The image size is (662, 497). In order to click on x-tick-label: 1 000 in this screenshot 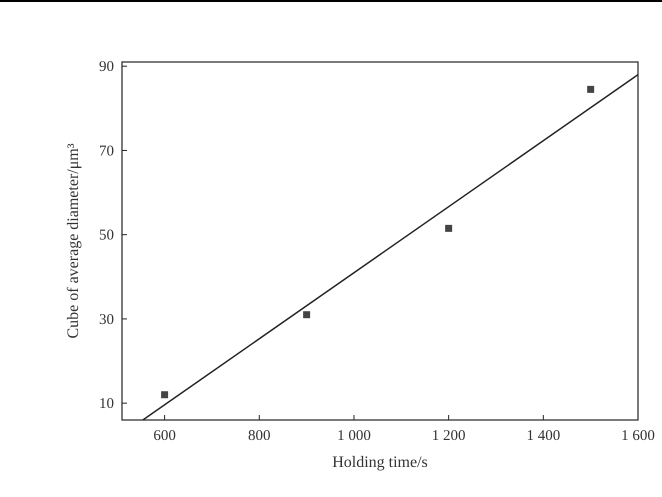, I will do `click(354, 436)`.